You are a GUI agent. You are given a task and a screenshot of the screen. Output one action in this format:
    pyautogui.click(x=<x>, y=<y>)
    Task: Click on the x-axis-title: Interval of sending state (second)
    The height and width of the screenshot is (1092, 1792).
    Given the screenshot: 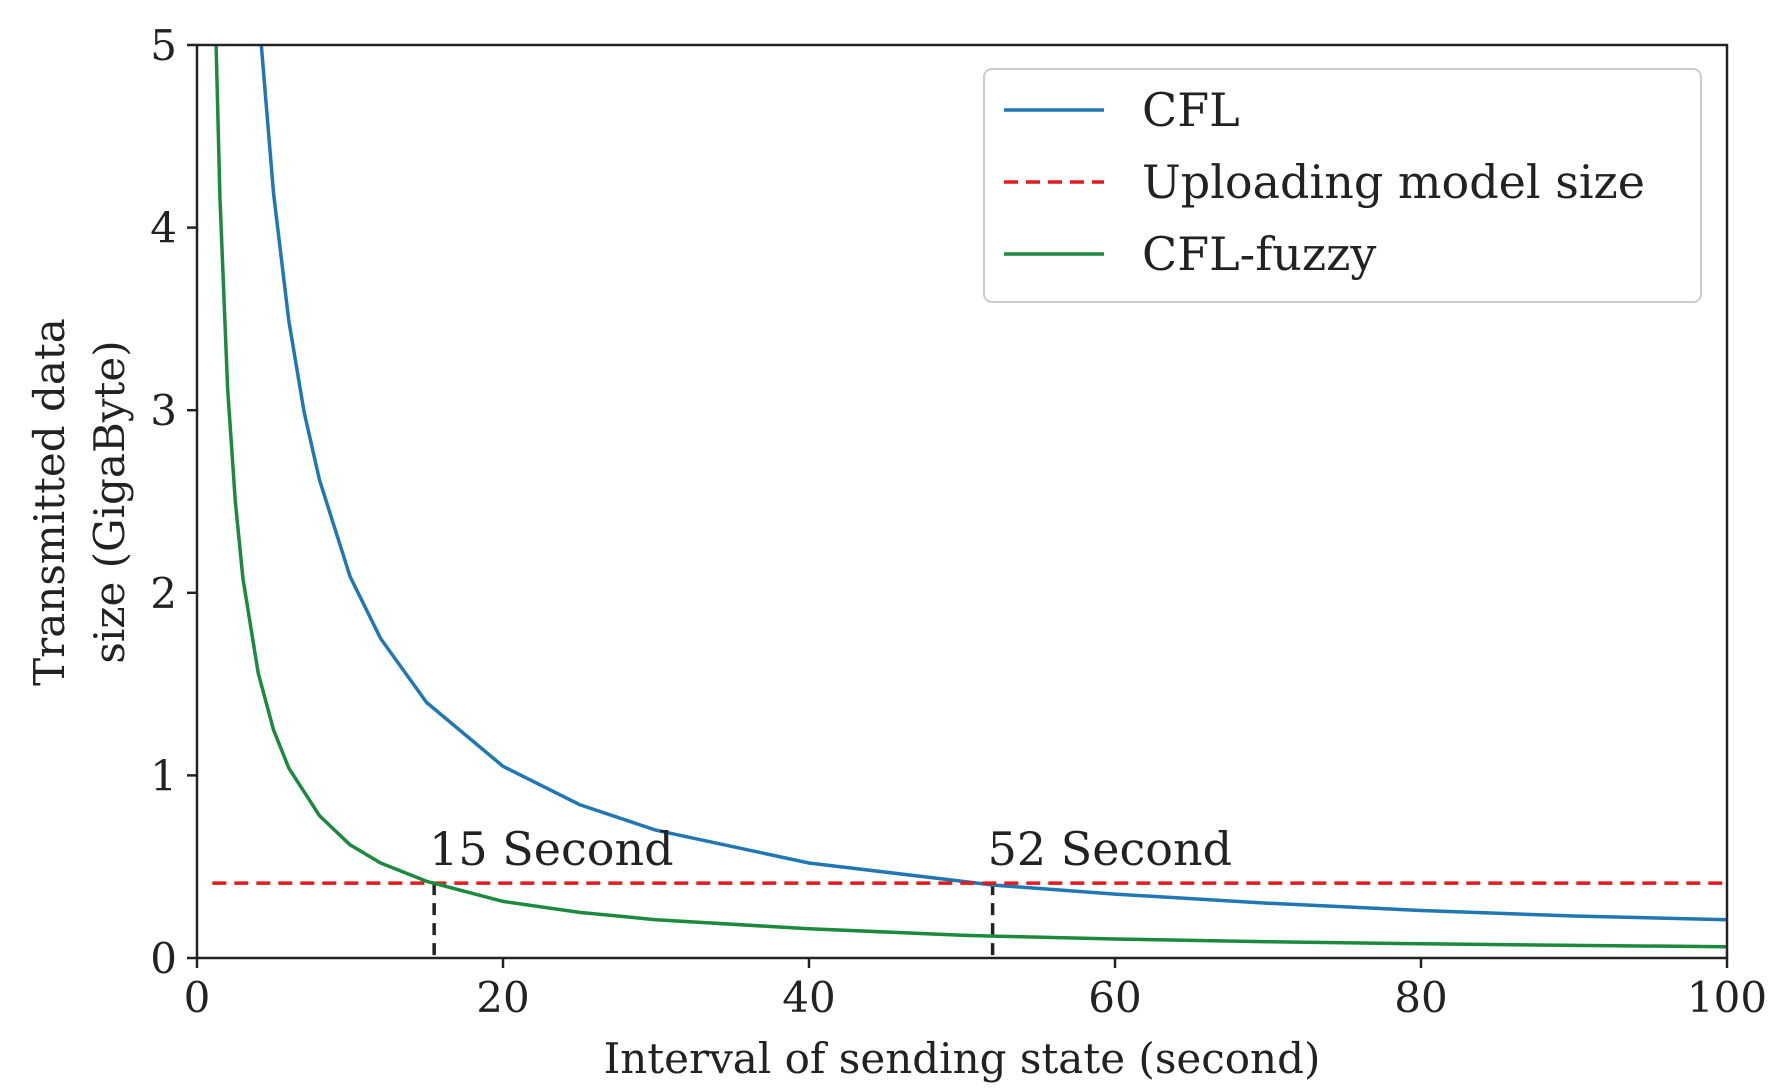 What is the action you would take?
    pyautogui.click(x=962, y=1058)
    